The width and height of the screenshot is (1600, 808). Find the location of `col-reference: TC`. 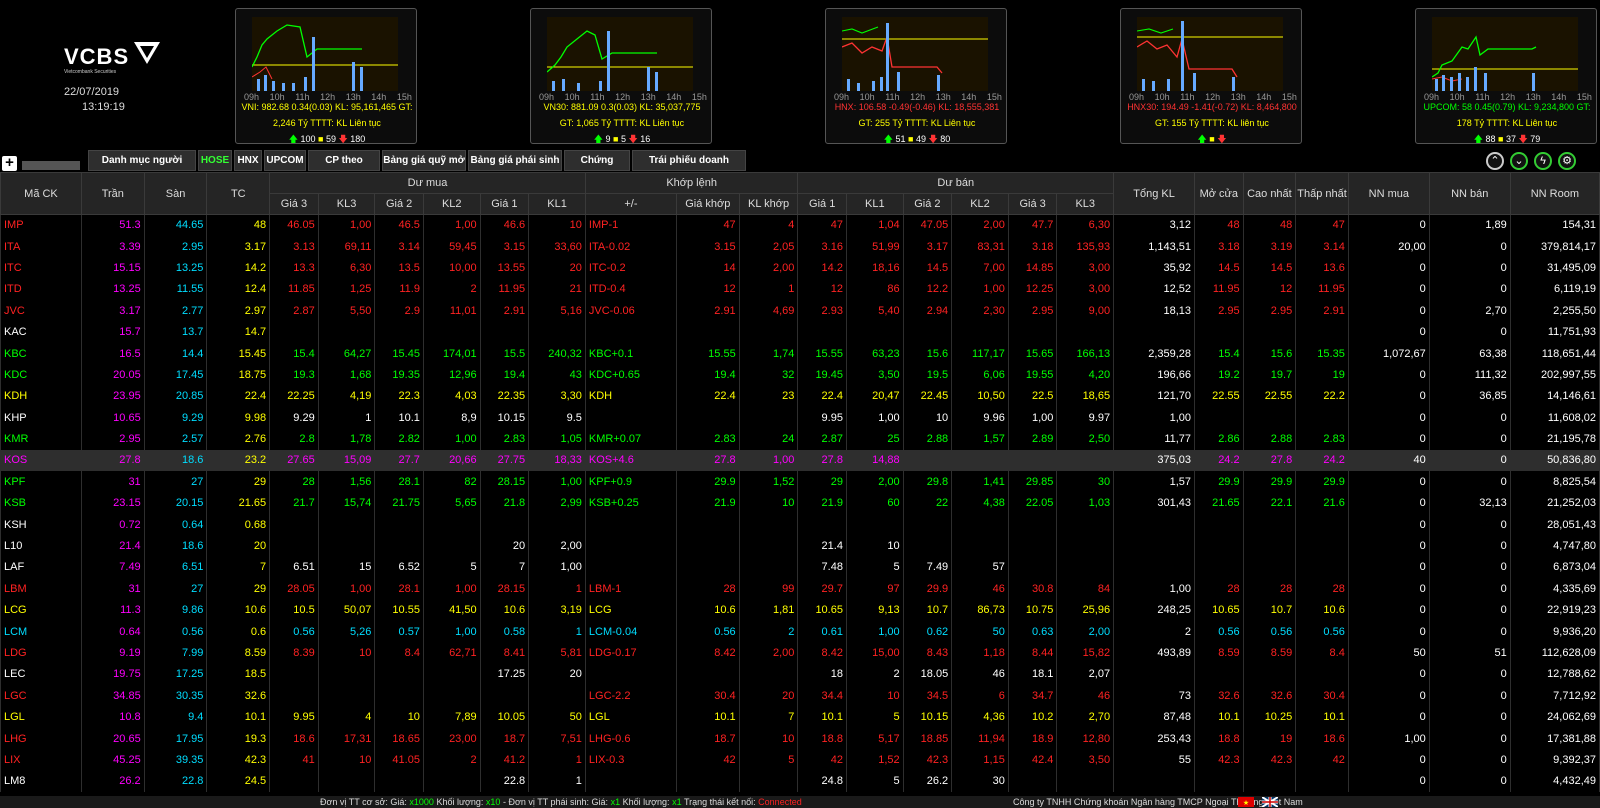

col-reference: TC is located at coordinates (238, 193).